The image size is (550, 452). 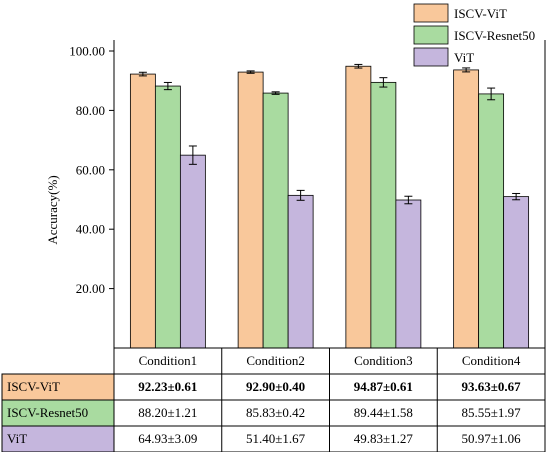 I want to click on legend-label: ISCV-Resnet50, so click(x=494, y=35).